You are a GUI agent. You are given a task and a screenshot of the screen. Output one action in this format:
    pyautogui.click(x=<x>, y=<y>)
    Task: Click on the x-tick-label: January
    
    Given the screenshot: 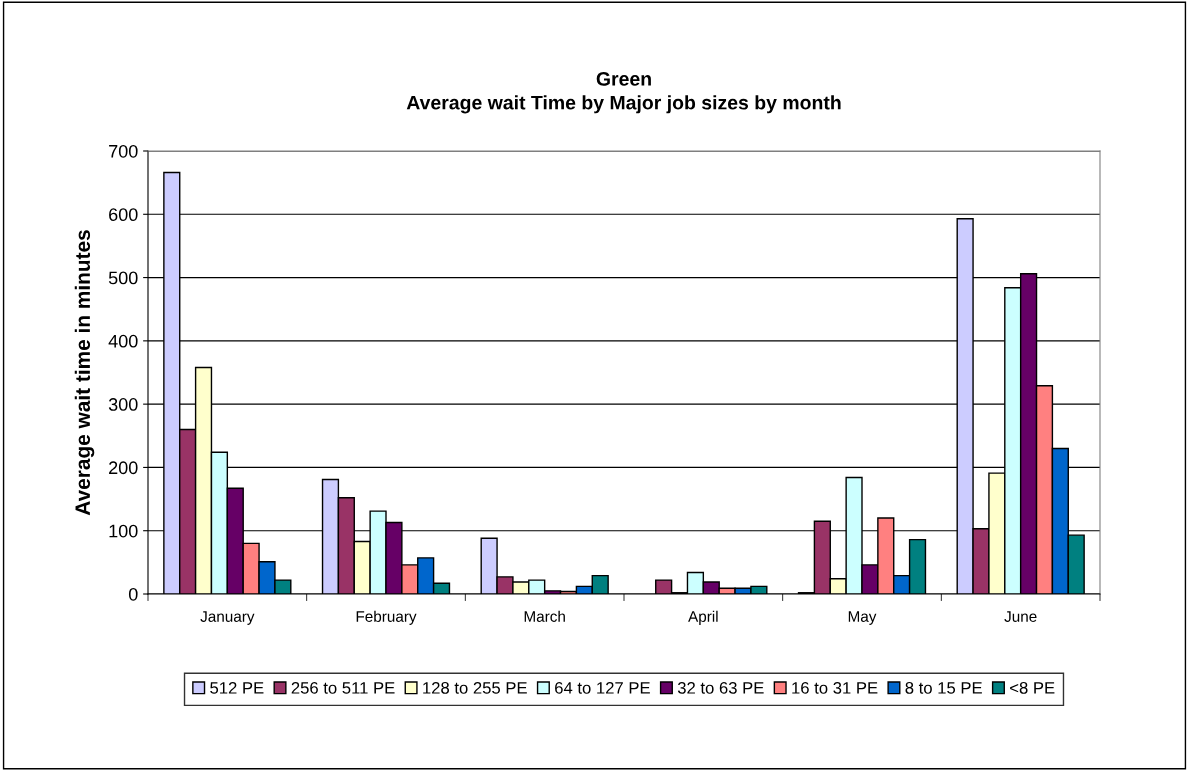 What is the action you would take?
    pyautogui.click(x=227, y=618)
    